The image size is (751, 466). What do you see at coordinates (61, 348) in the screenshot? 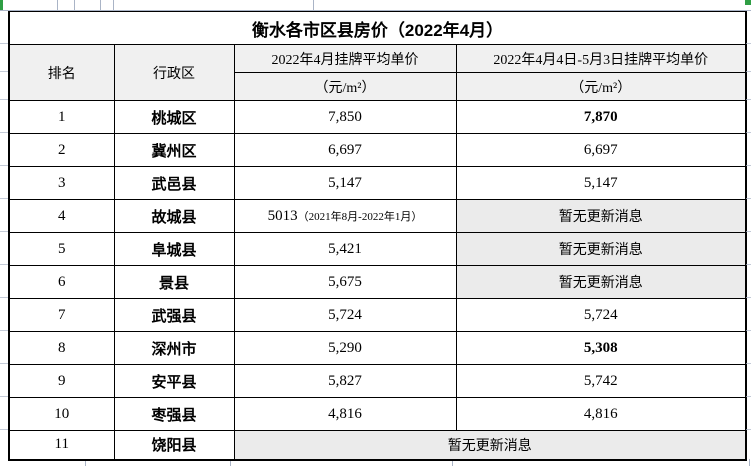
I see `cell-rank: 8` at bounding box center [61, 348].